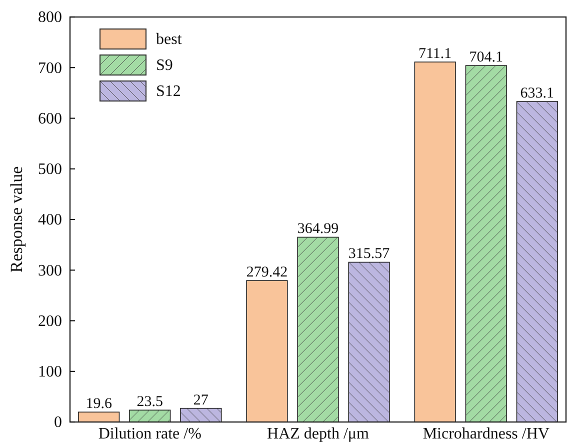  I want to click on legend-label: S12, so click(168, 91).